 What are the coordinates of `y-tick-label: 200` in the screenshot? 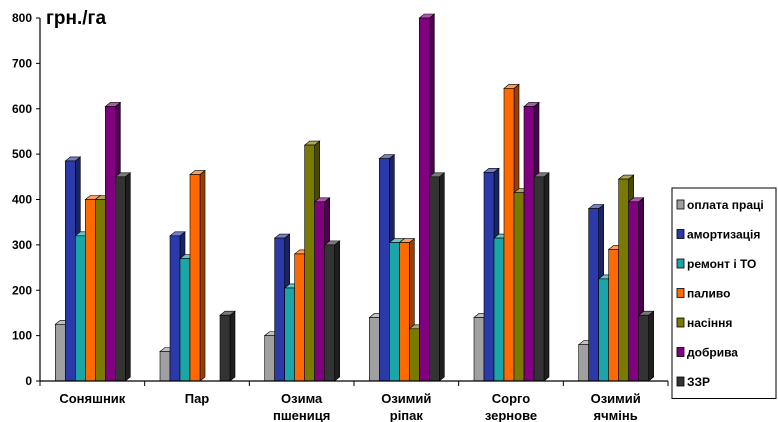 It's located at (22, 290).